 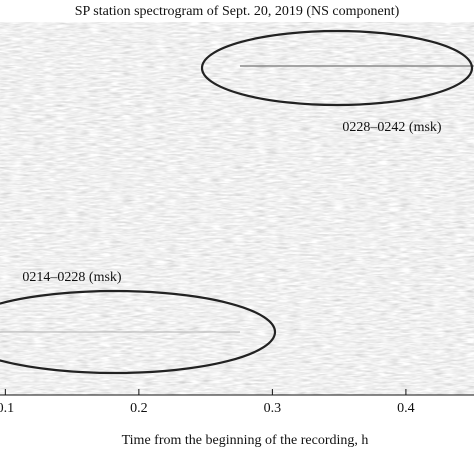 I want to click on x-tick-label: 0.3, so click(x=273, y=408).